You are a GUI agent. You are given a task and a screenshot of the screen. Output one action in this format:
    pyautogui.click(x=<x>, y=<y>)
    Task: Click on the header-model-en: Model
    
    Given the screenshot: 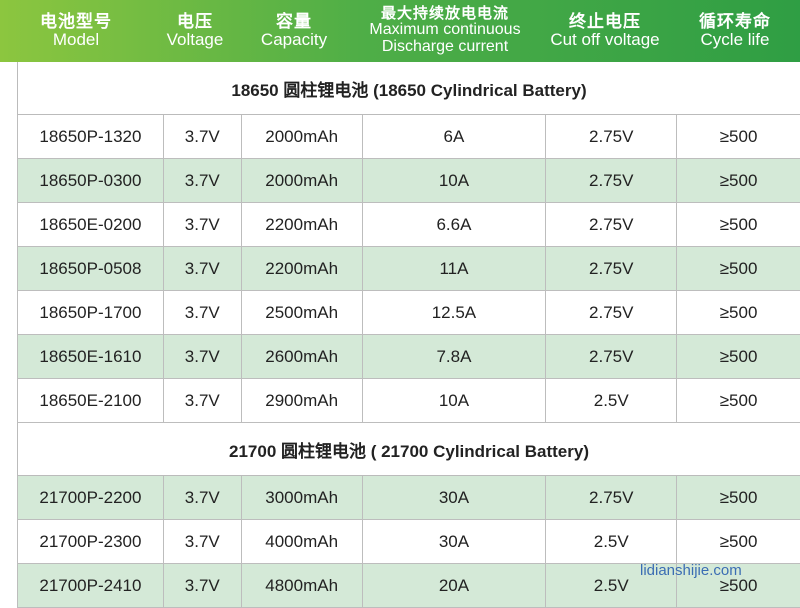 What is the action you would take?
    pyautogui.click(x=76, y=39)
    